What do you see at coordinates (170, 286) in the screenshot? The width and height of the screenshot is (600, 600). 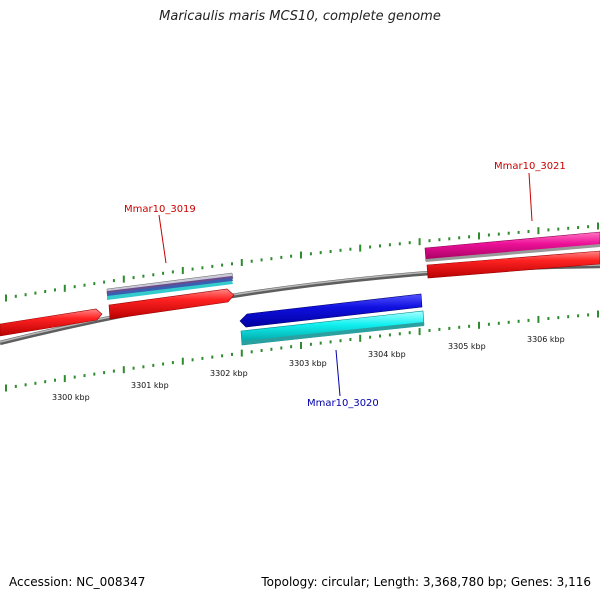 I see `gene-feature-mmar10-3019-stack` at bounding box center [170, 286].